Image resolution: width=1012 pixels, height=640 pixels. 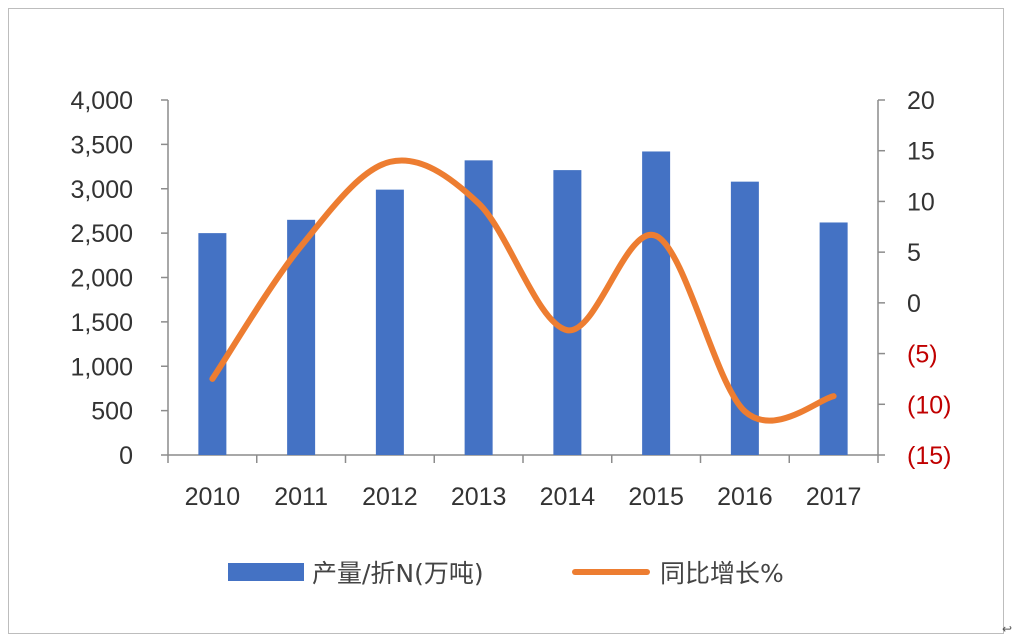 What do you see at coordinates (101, 190) in the screenshot?
I see `left-tick-label: 3,000` at bounding box center [101, 190].